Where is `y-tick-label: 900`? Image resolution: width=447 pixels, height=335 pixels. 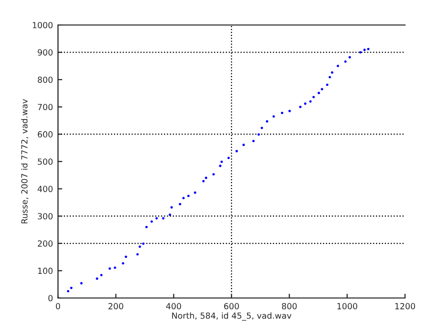
y-tick-label: 900 is located at coordinates (45, 52).